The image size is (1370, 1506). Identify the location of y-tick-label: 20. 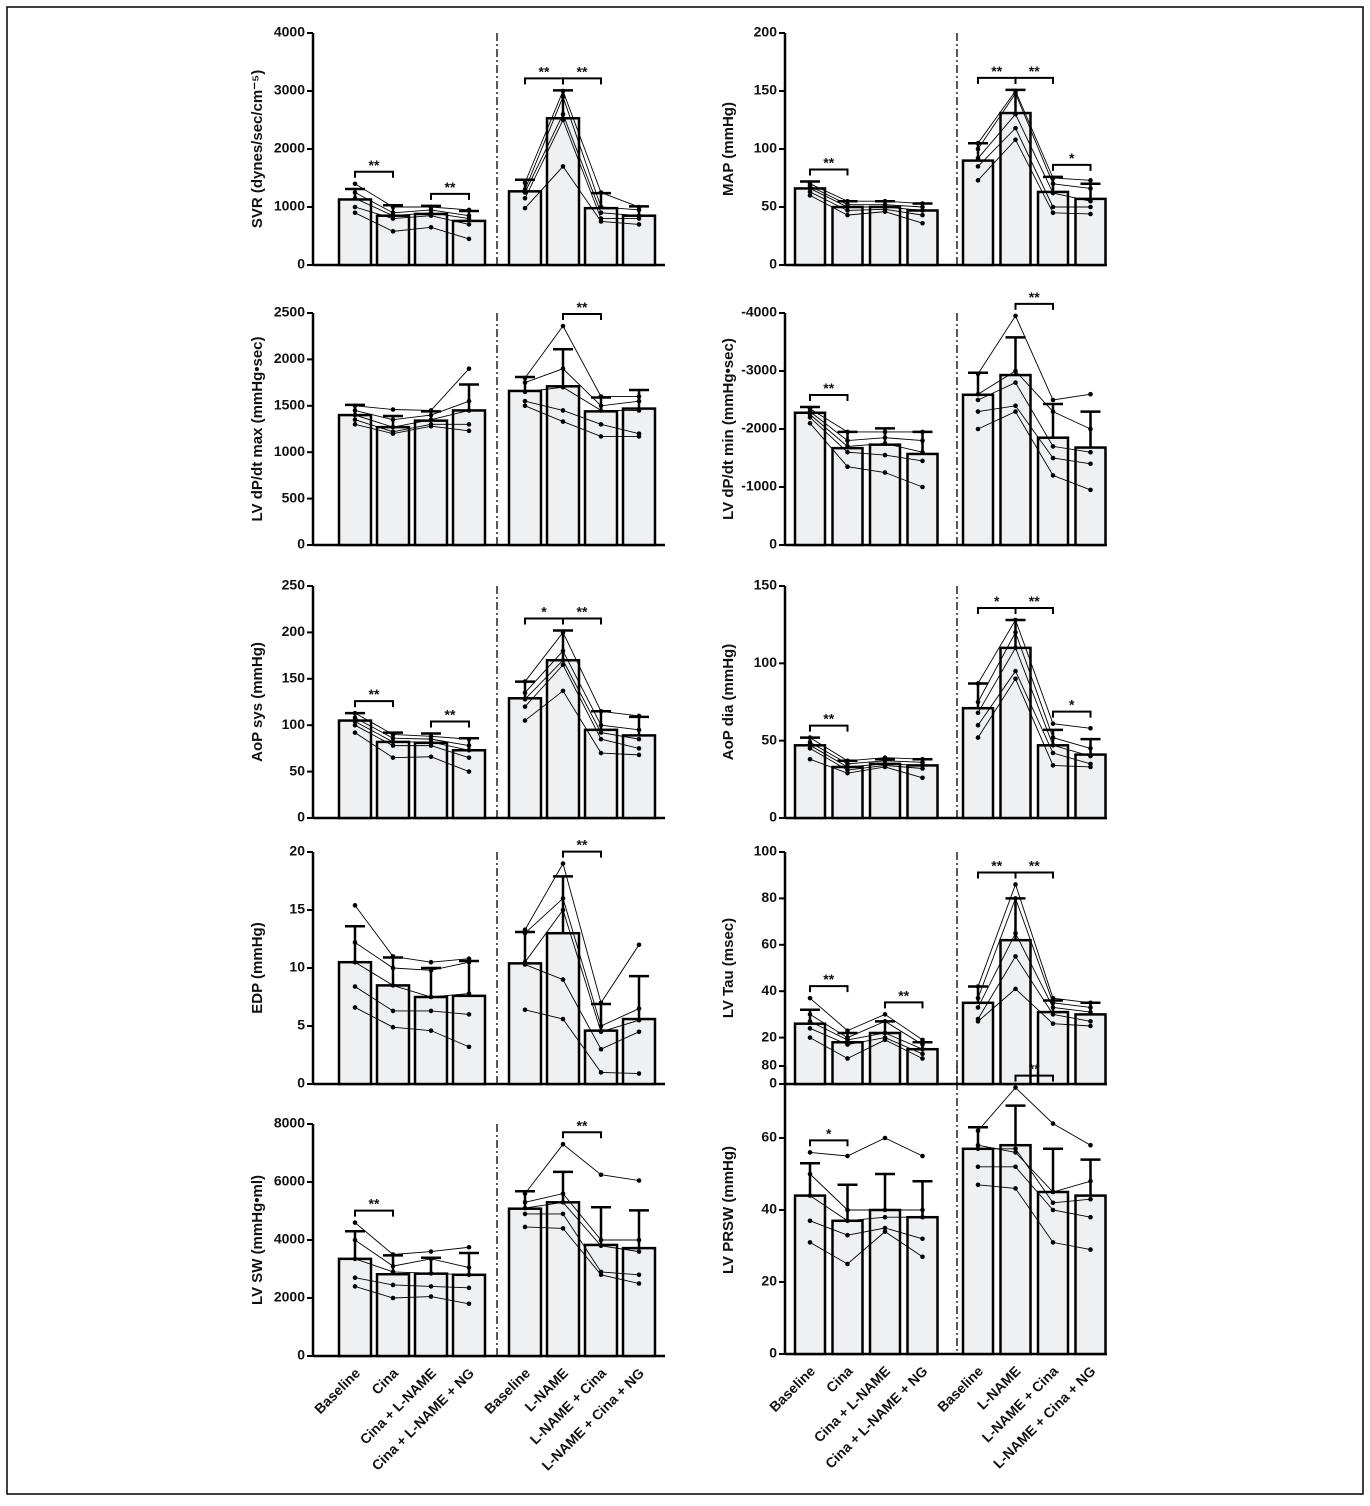
(769, 1281).